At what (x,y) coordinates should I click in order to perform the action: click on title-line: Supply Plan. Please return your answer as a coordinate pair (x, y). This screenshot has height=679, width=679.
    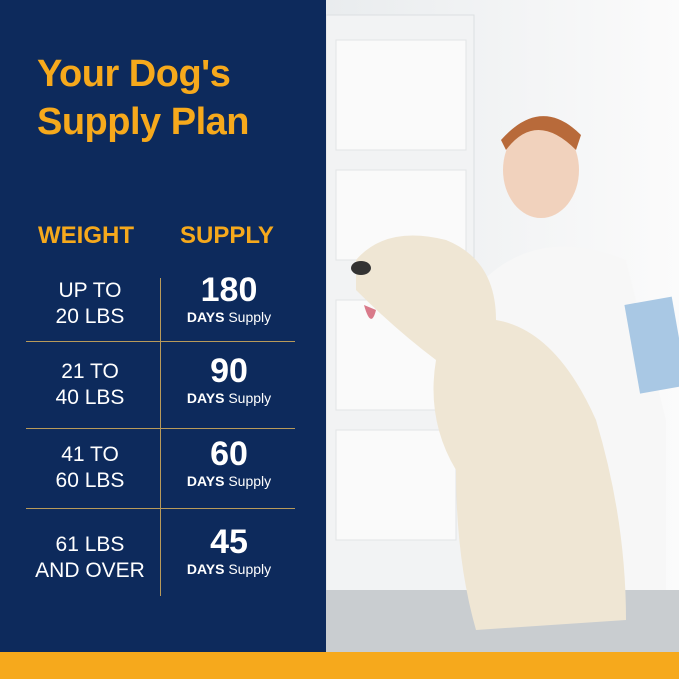
    Looking at the image, I should click on (143, 122).